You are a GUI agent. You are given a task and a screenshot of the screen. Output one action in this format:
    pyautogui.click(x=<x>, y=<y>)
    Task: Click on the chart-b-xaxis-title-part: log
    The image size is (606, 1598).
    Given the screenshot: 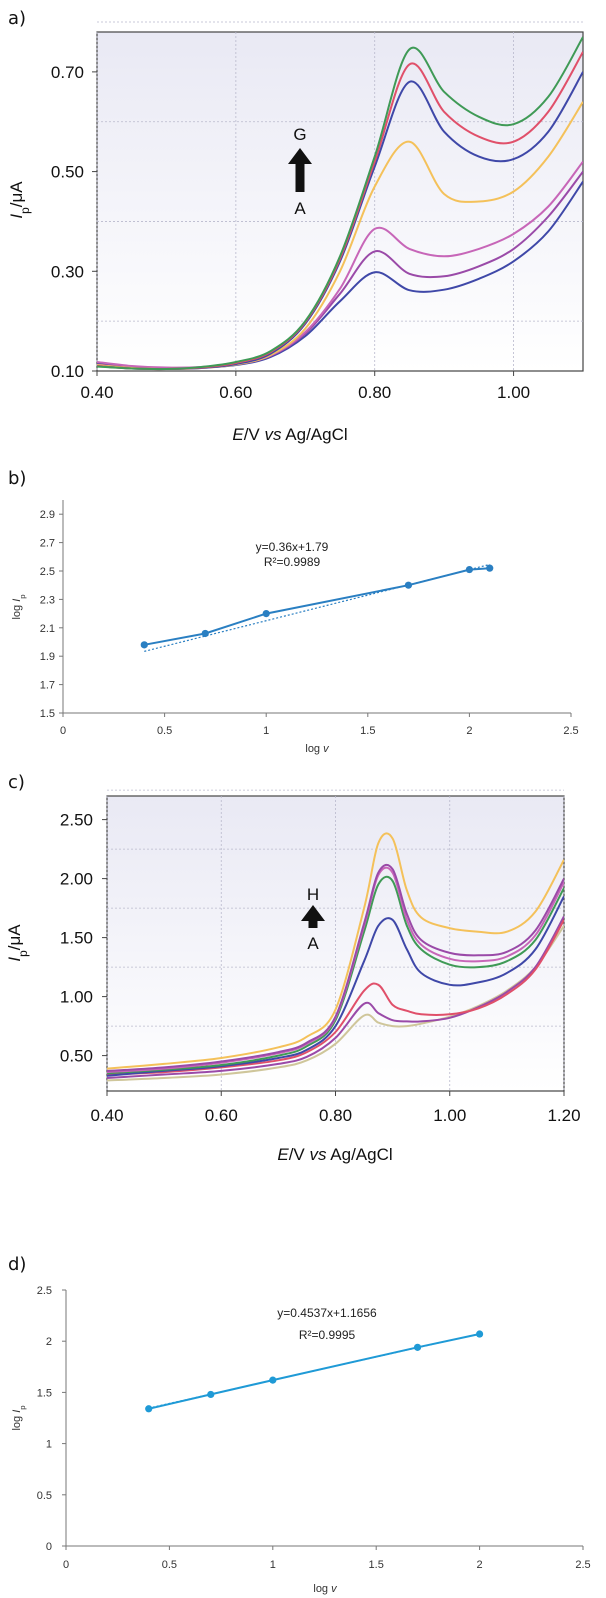 What is the action you would take?
    pyautogui.click(x=314, y=749)
    